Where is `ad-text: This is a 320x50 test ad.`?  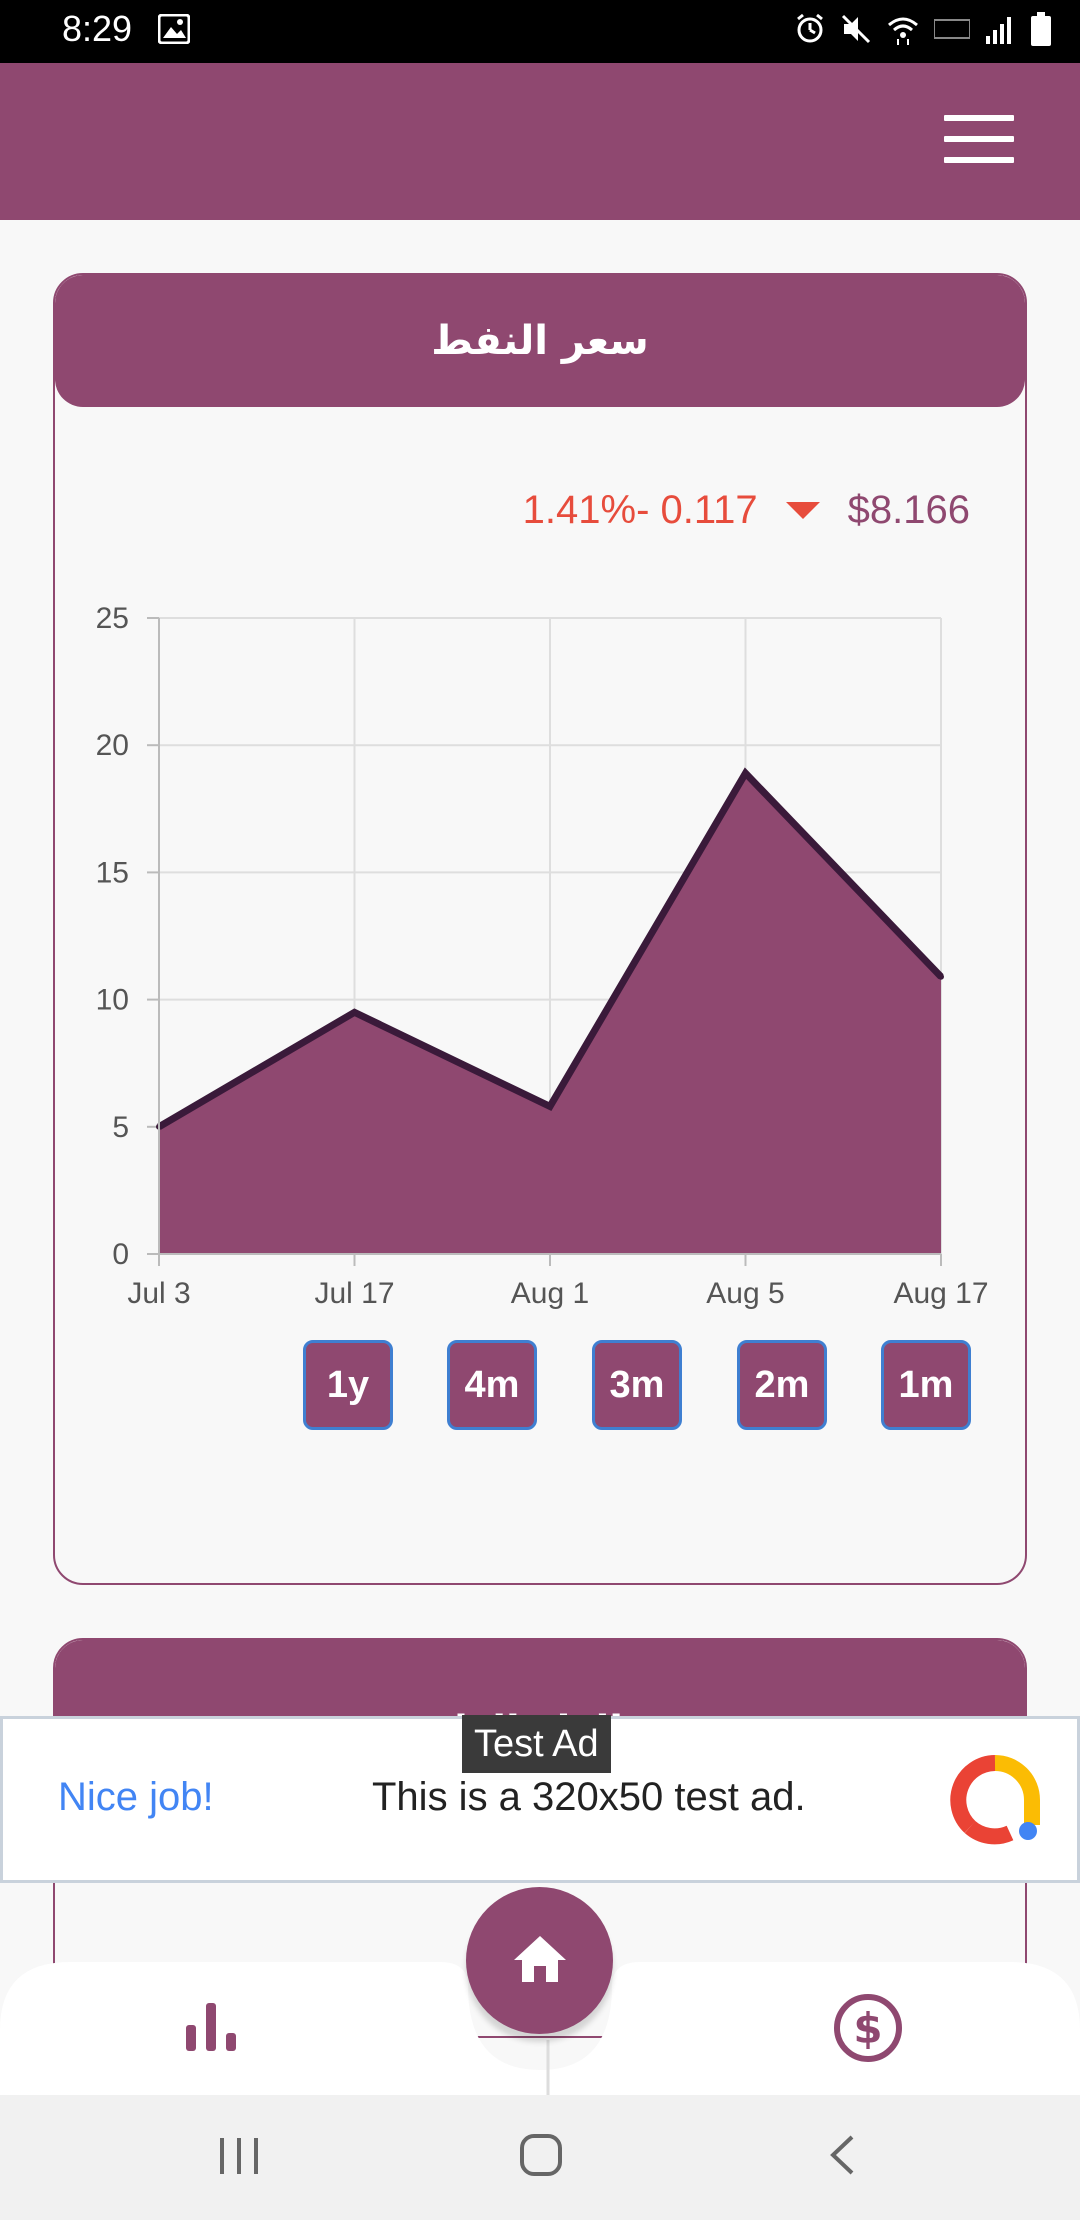
ad-text: This is a 320x50 test ad. is located at coordinates (589, 1797).